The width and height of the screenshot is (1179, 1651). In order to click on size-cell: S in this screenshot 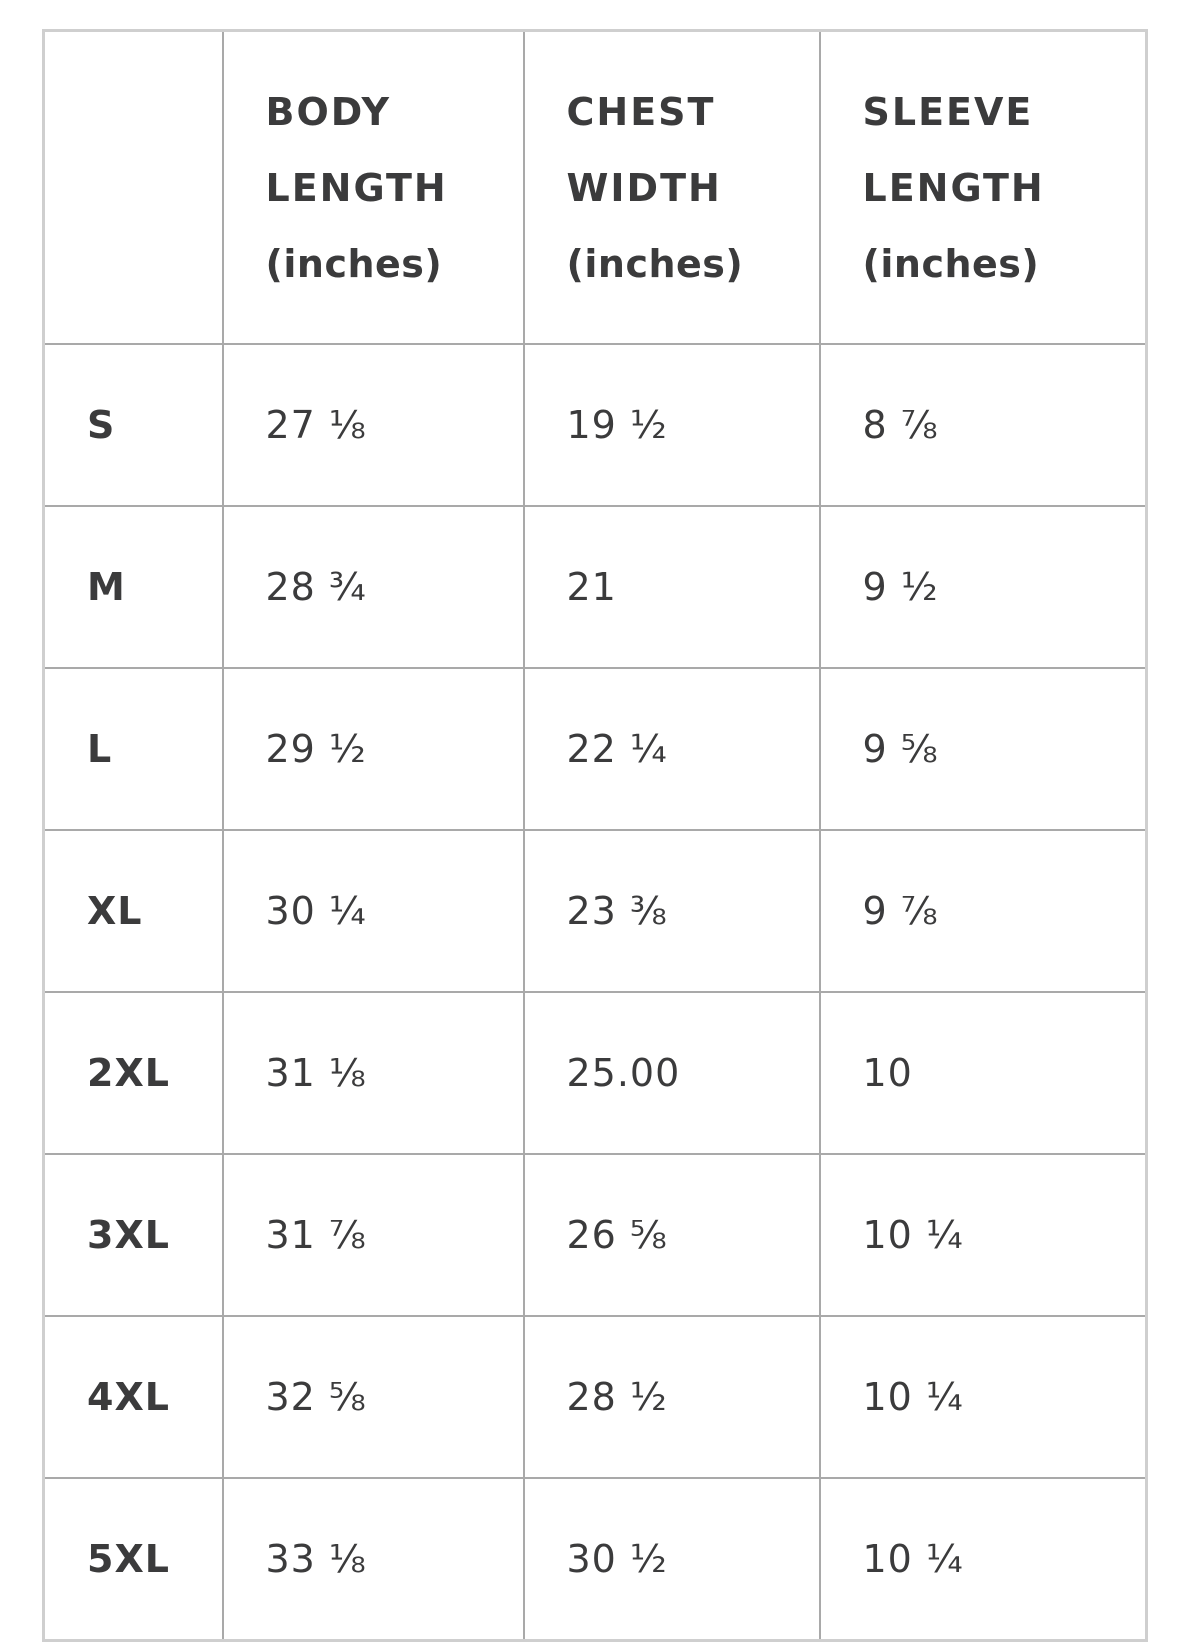, I will do `click(133, 425)`.